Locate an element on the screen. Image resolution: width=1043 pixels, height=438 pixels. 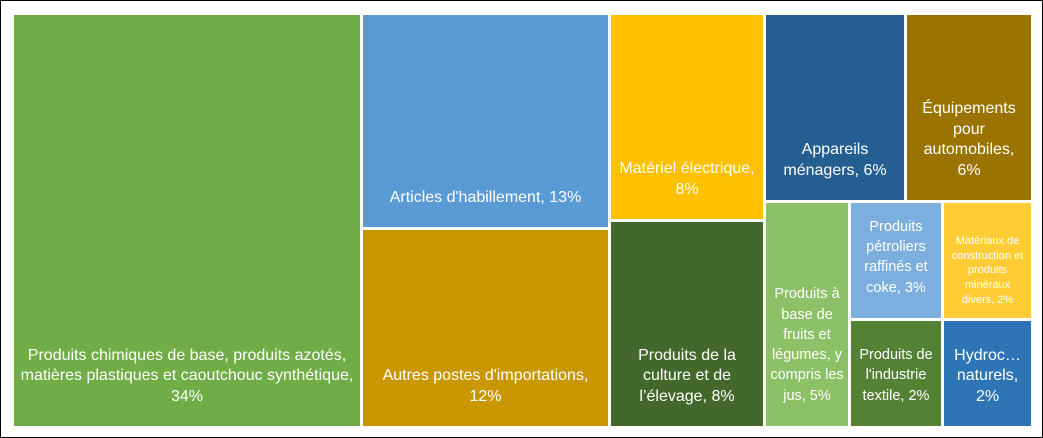
treemap-tile-label: Équipements pour automobiles, 6% is located at coordinates (969, 139).